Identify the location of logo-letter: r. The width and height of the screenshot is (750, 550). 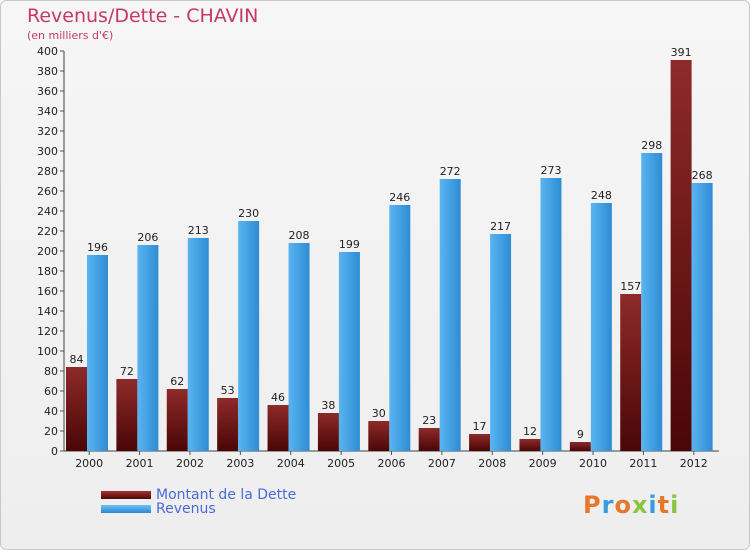
(608, 505).